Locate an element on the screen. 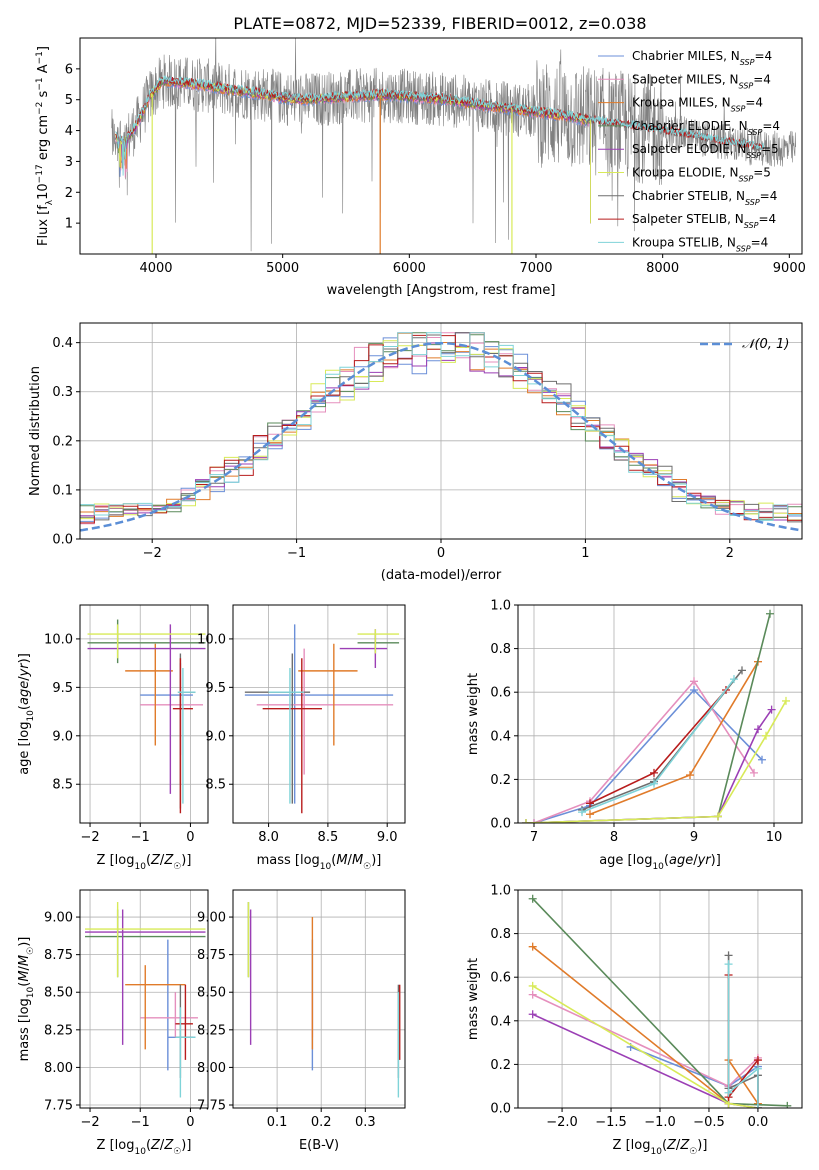 This screenshot has width=819, height=1170. x-tick-label: 0.1 is located at coordinates (277, 1122).